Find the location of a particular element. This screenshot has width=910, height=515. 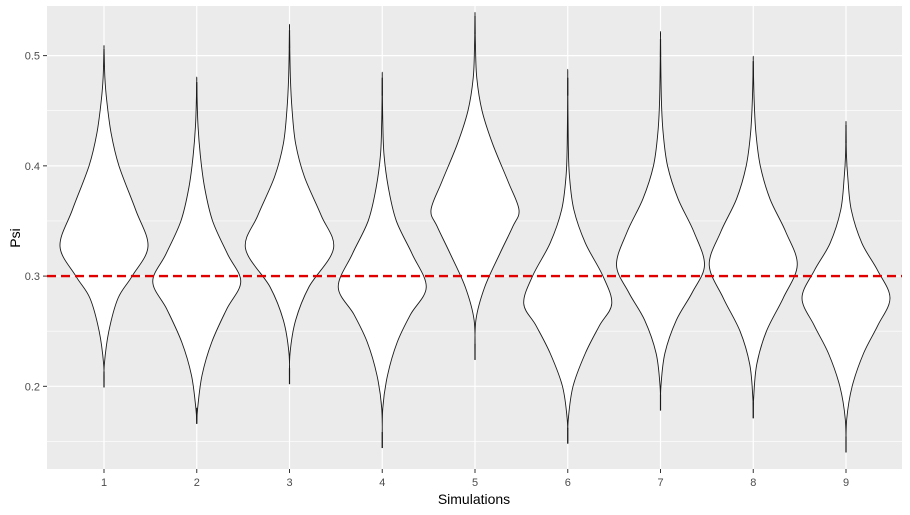

x-tick-label: 2 is located at coordinates (197, 483).